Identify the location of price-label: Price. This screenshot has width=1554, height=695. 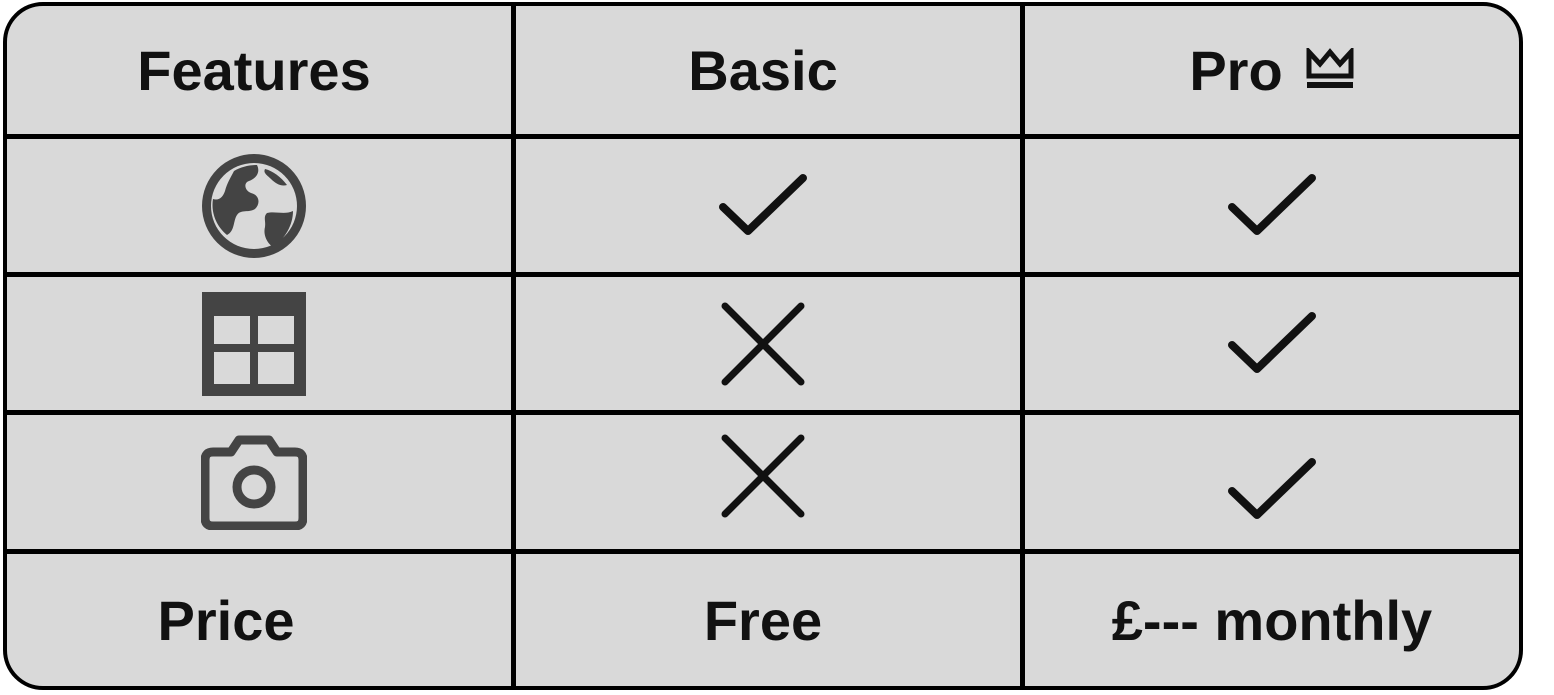
(226, 620).